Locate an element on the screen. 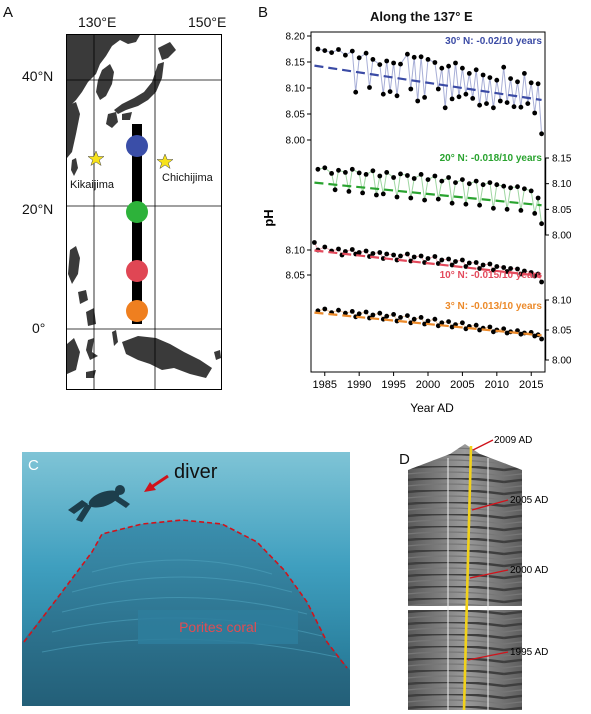 This screenshot has height=714, width=591. coral-label-box is located at coordinates (218, 627).